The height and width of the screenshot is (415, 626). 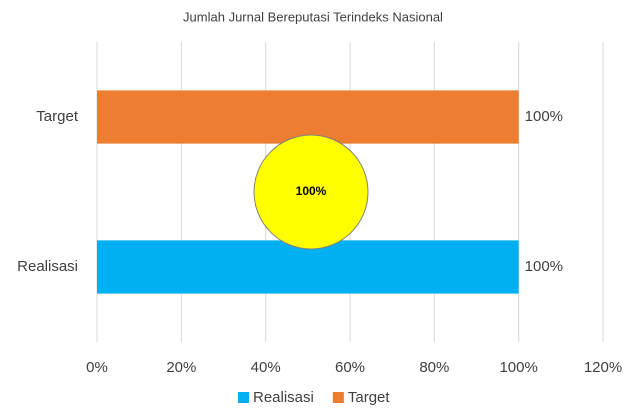 What do you see at coordinates (283, 397) in the screenshot?
I see `legend-label: Realisasi` at bounding box center [283, 397].